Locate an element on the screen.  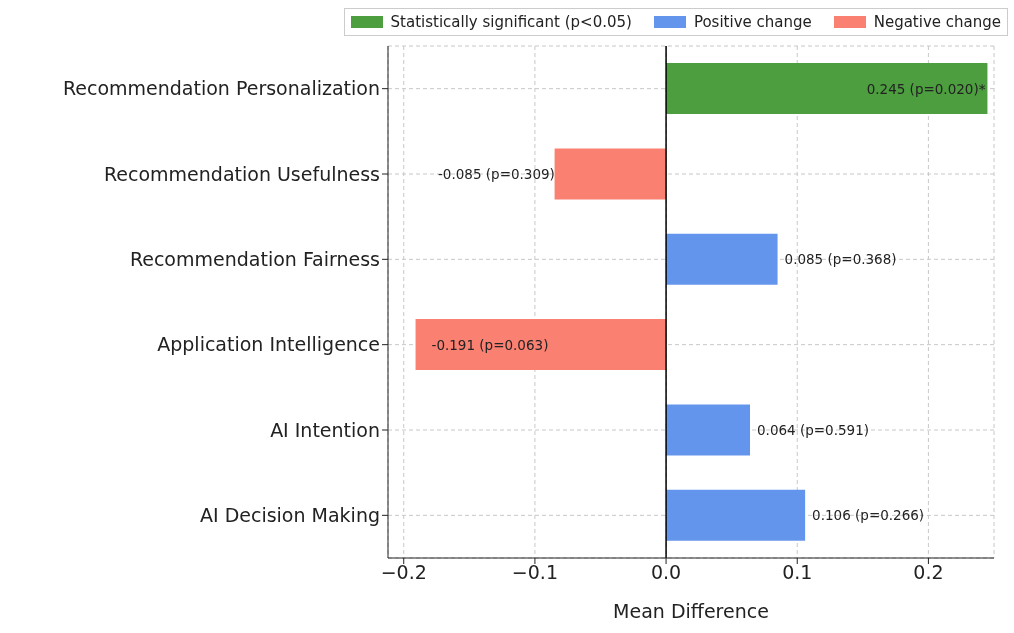
data-label: 0.064 (p=0.591) is located at coordinates (813, 429).